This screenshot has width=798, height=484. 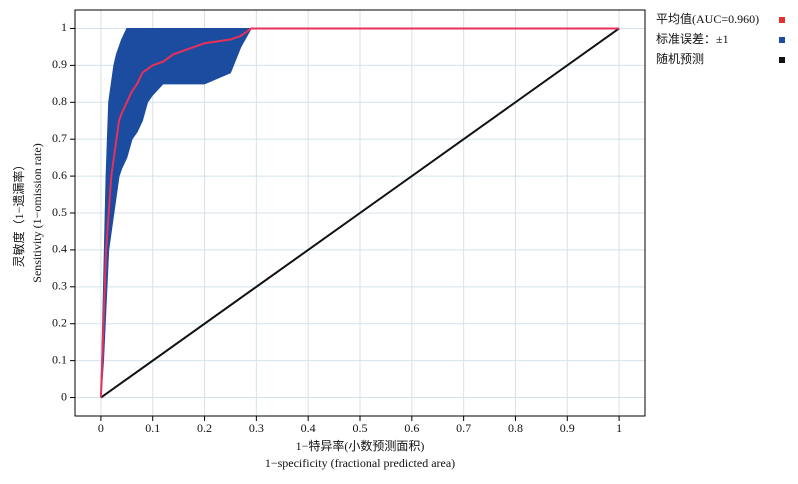 I want to click on x-tick-label: 1, so click(x=619, y=428).